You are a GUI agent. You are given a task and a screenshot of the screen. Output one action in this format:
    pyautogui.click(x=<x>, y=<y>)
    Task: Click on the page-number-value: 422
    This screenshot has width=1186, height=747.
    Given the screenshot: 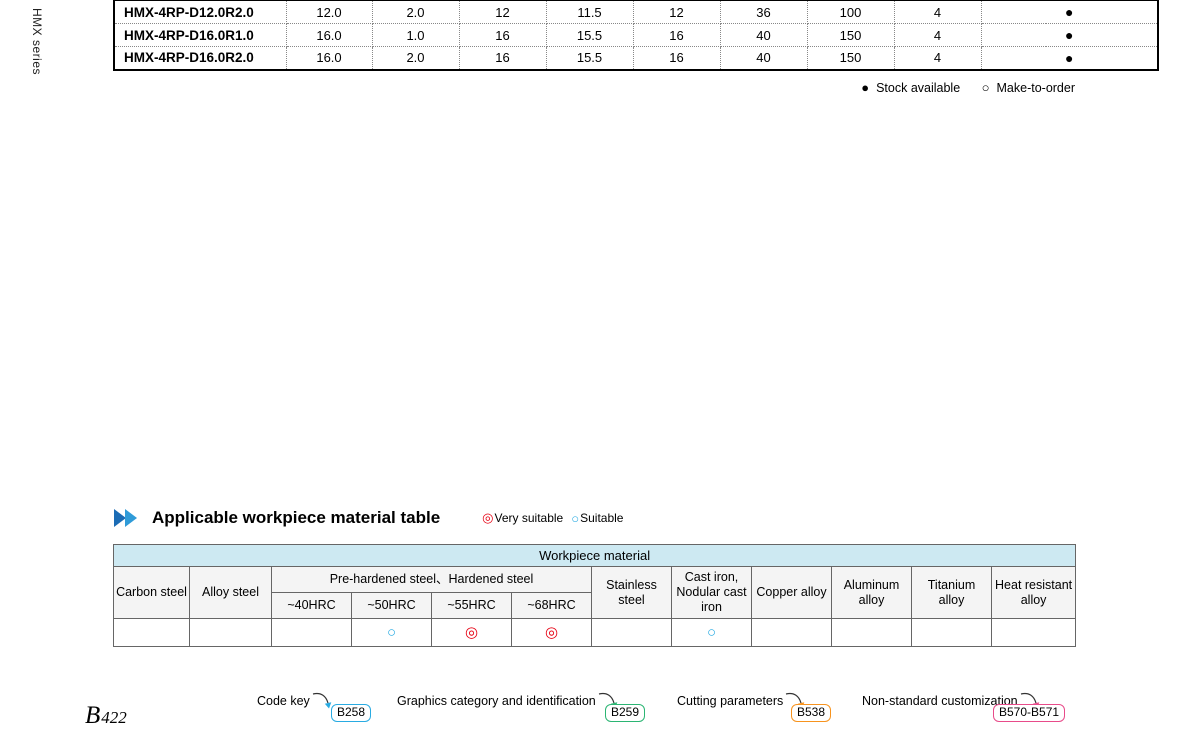 What is the action you would take?
    pyautogui.click(x=114, y=717)
    